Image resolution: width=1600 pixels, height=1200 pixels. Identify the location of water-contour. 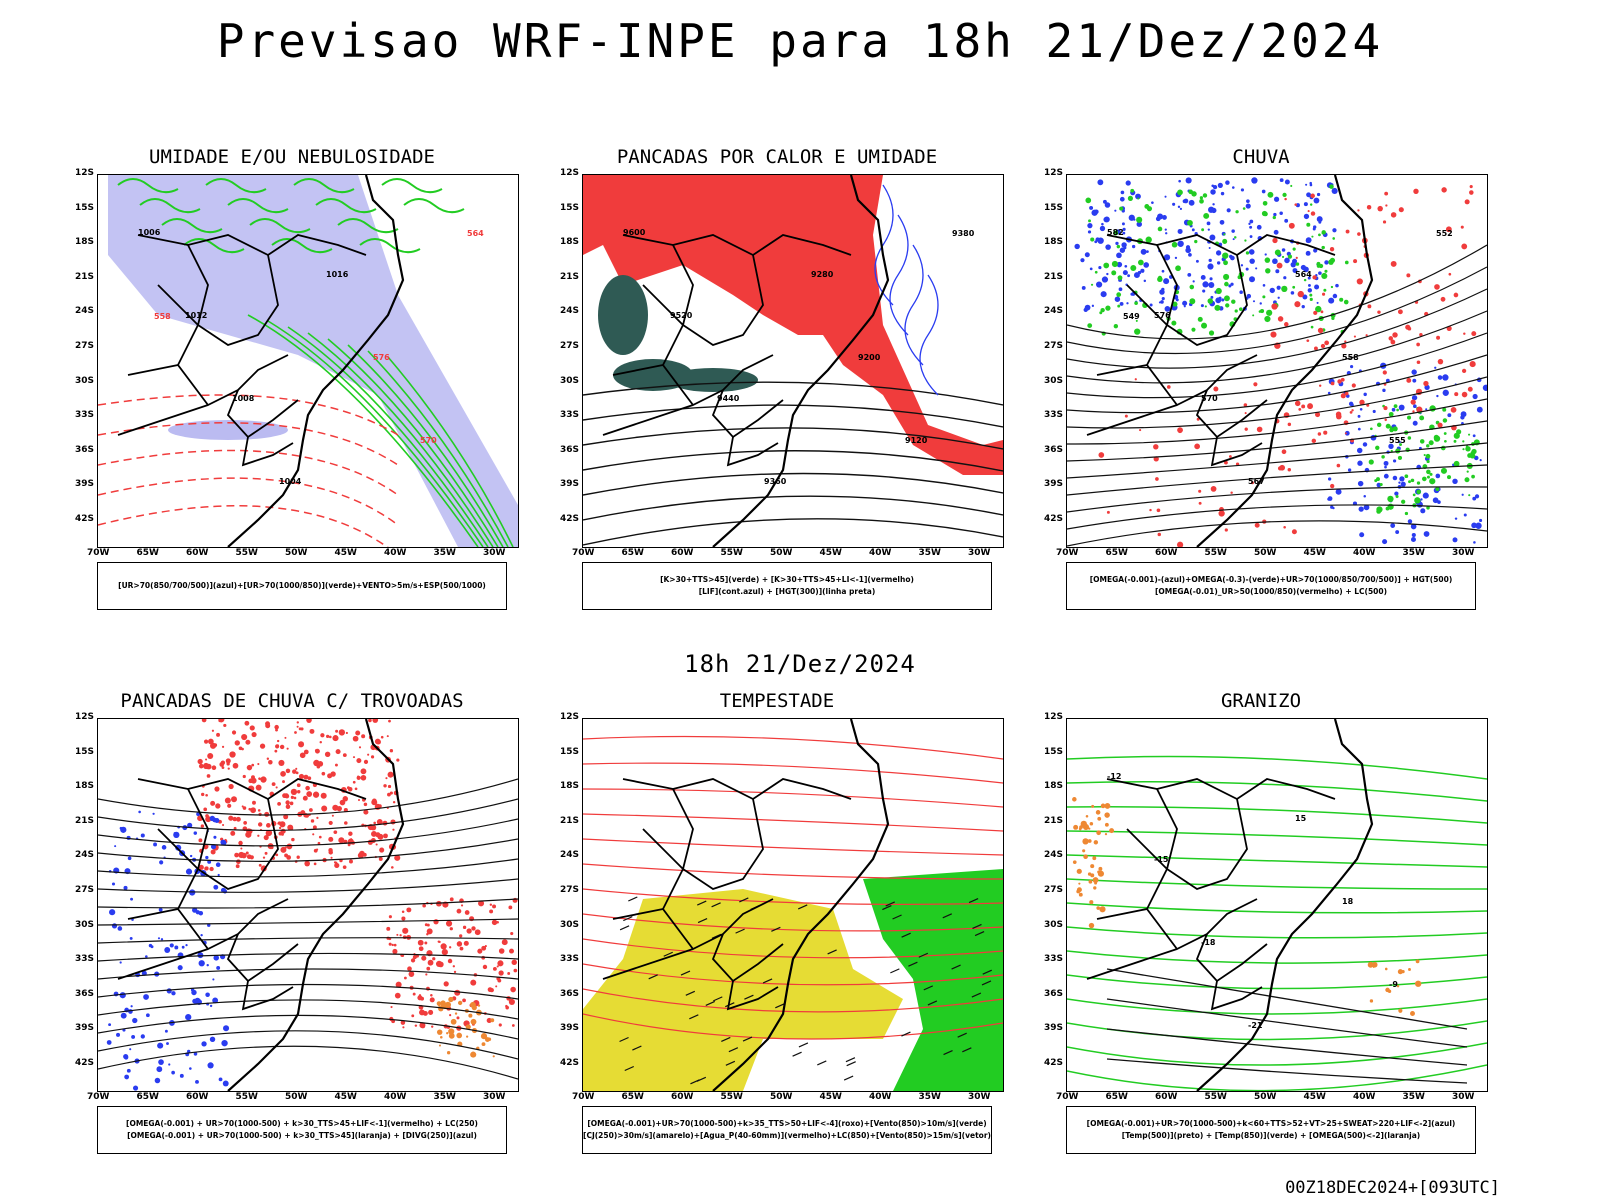
(793, 847).